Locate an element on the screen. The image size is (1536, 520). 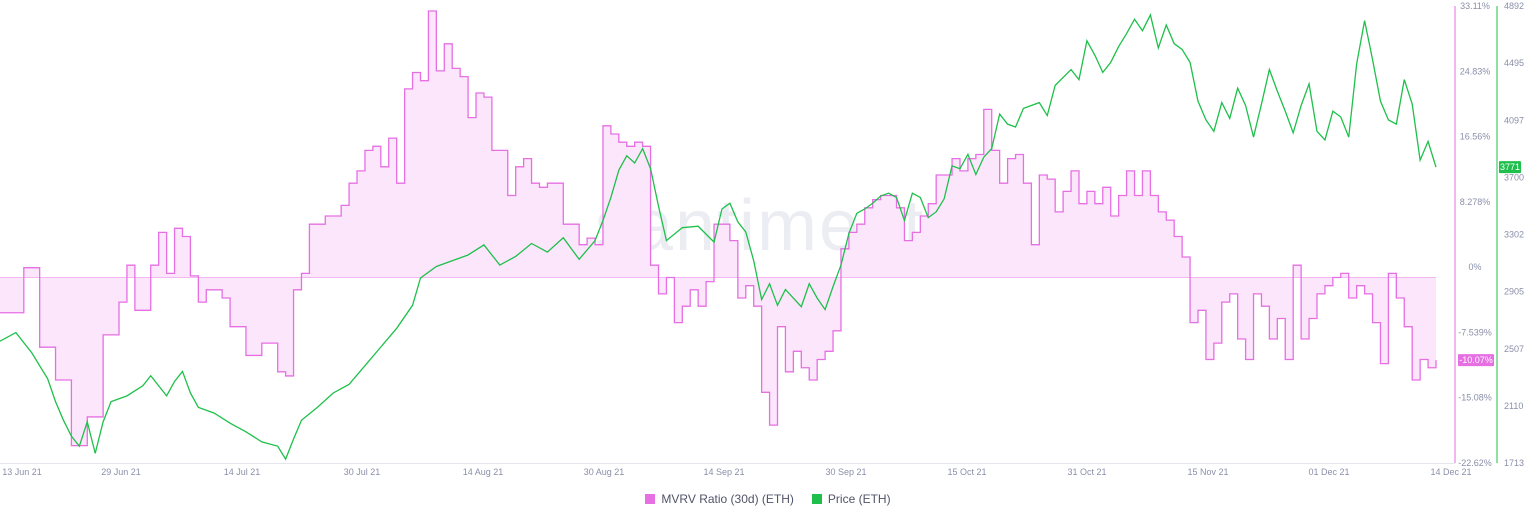
legend-item-price: Price (ETH) is located at coordinates (851, 499).